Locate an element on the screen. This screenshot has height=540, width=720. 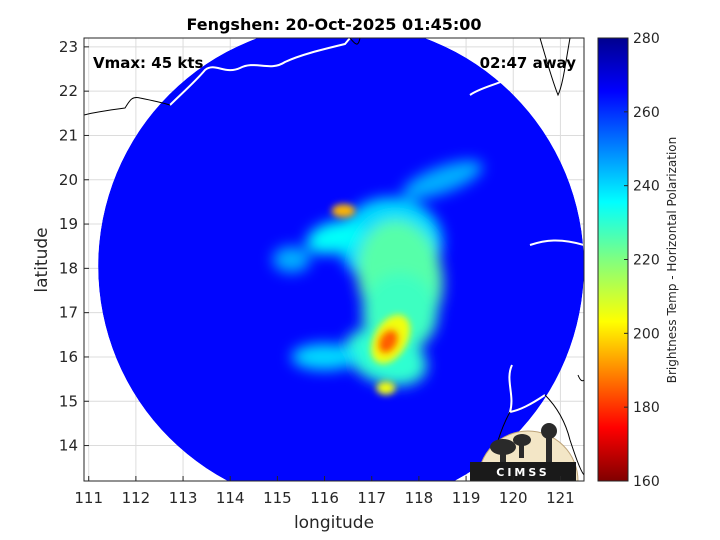
y-tick-label: 19 is located at coordinates (68, 224).